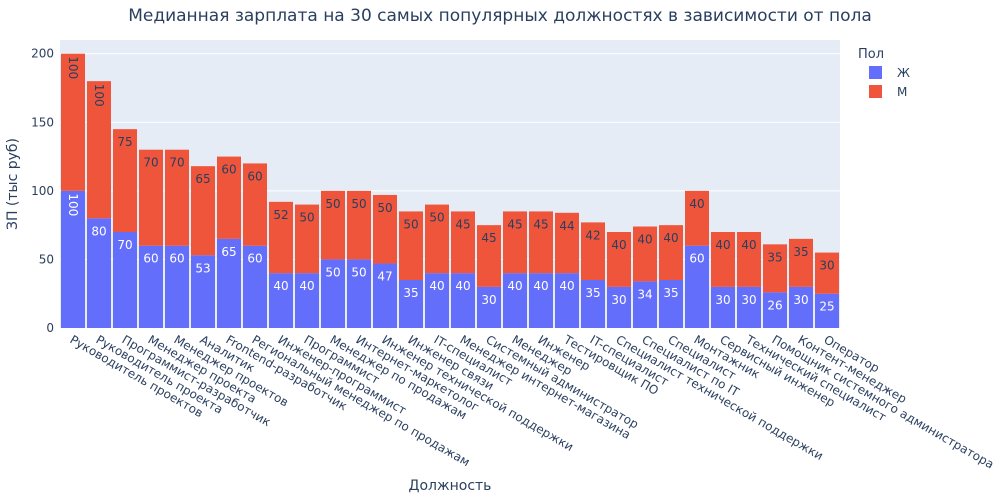 The width and height of the screenshot is (1000, 504). I want to click on legend-item-f: Ж, so click(889, 73).